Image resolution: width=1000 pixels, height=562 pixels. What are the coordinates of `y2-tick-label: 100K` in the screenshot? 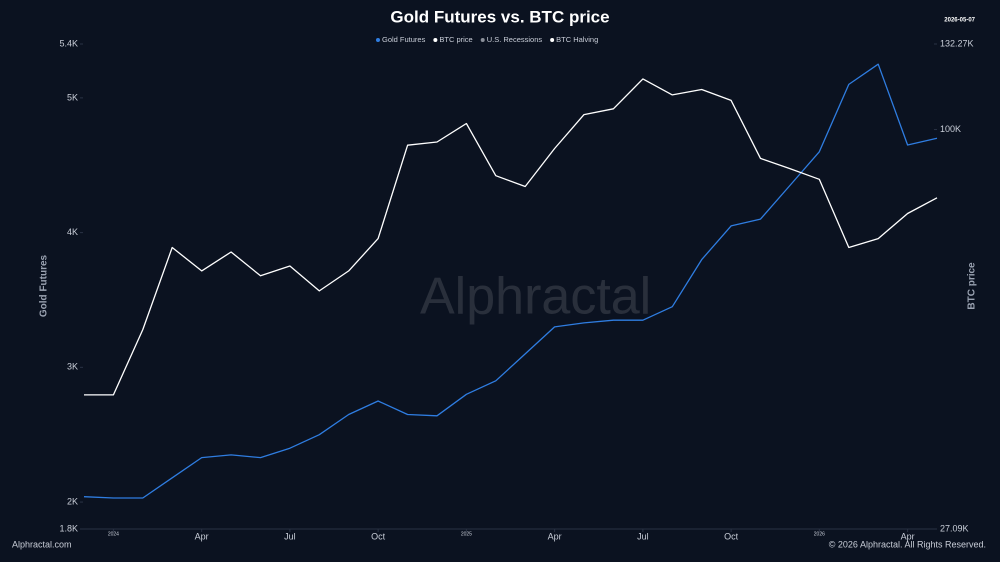 It's located at (950, 129).